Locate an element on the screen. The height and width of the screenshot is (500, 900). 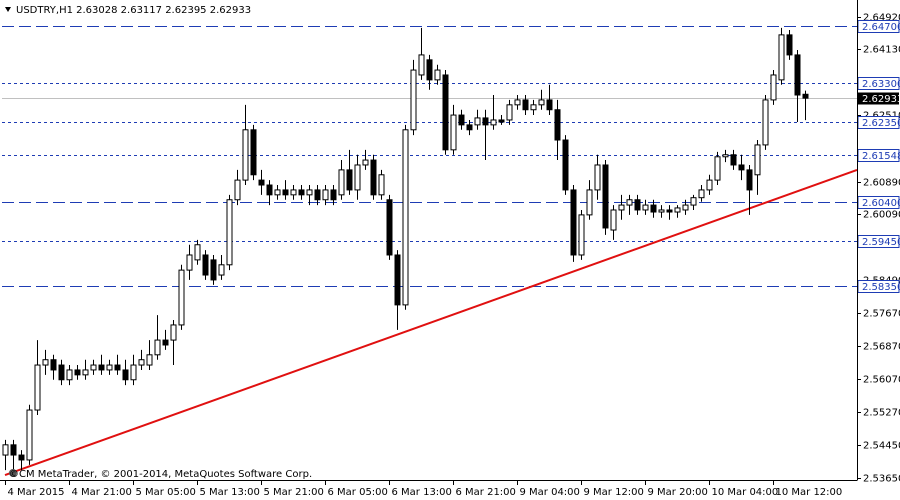
y-tick-label: 2.64130 is located at coordinates (881, 50).